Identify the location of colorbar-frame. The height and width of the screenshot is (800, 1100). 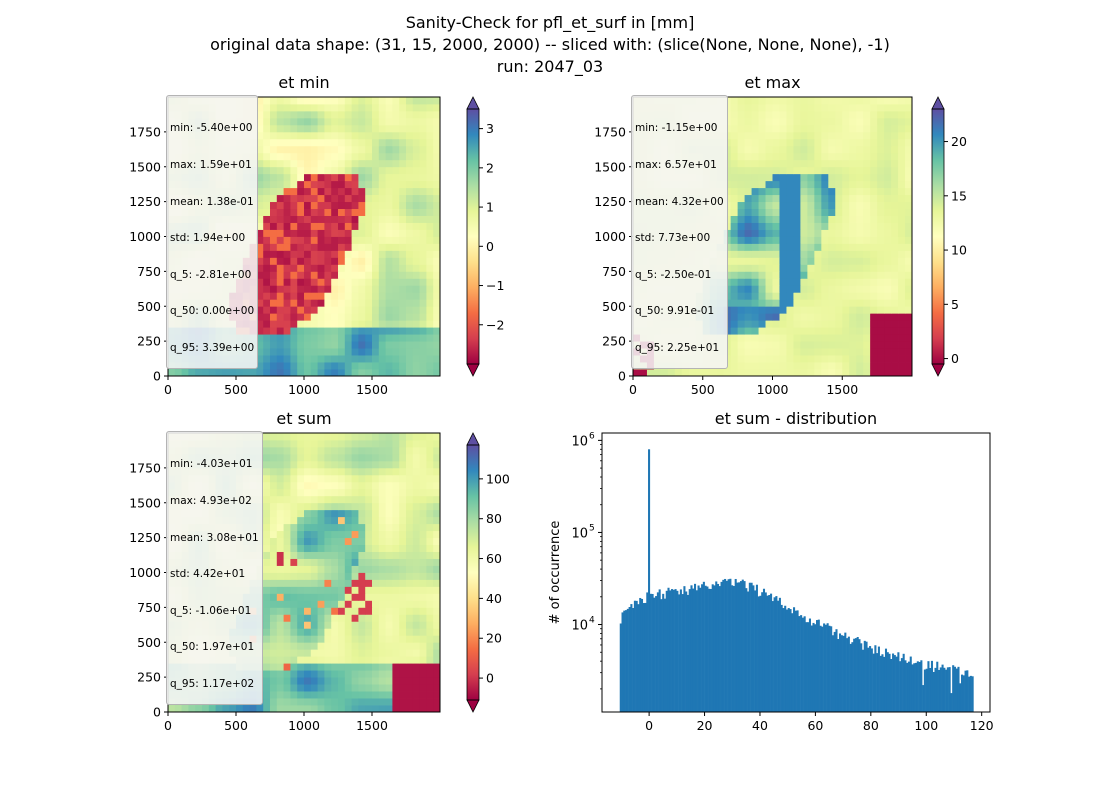
(938, 236).